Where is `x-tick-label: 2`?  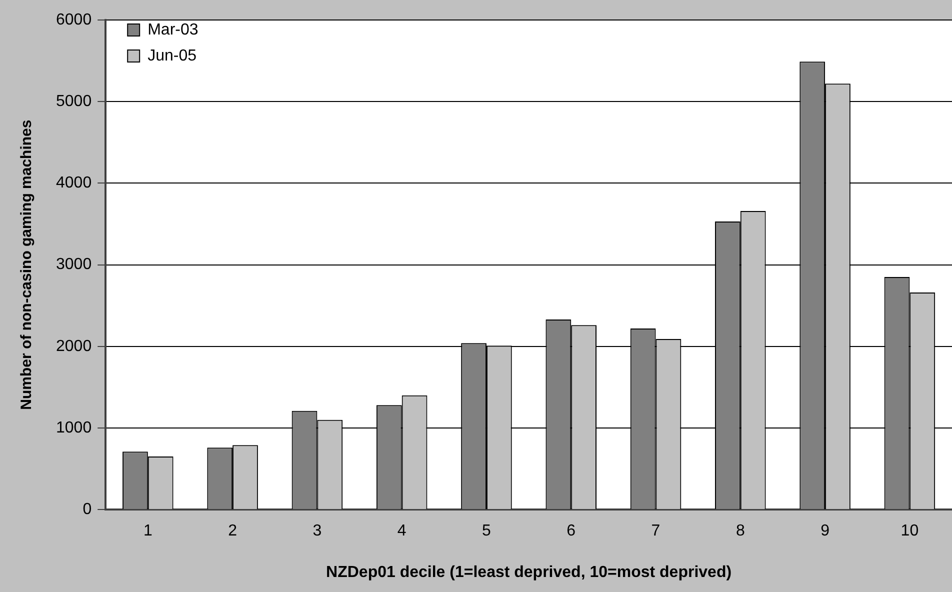 x-tick-label: 2 is located at coordinates (233, 531).